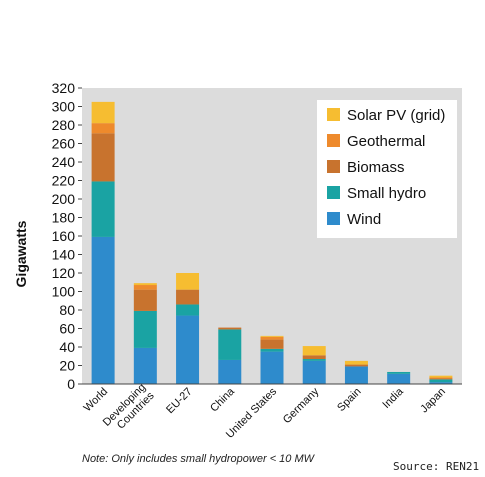 The width and height of the screenshot is (485, 477). What do you see at coordinates (129, 409) in the screenshot?
I see `x-tick-label: DevelopingCountries` at bounding box center [129, 409].